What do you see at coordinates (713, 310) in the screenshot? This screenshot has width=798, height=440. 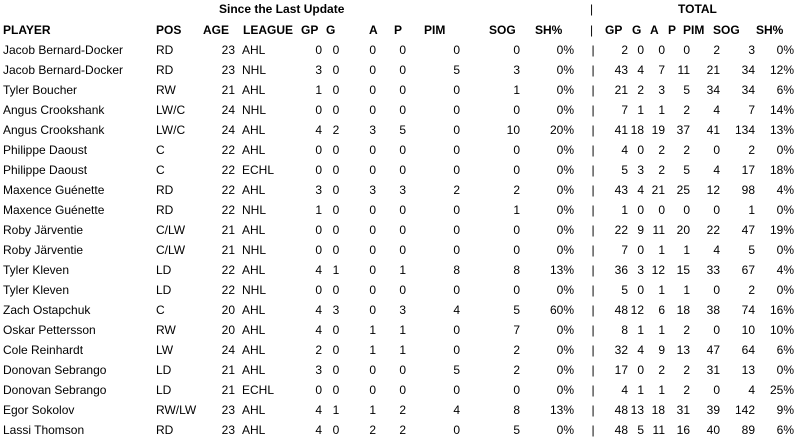 I see `cell-t-pim: 38` at bounding box center [713, 310].